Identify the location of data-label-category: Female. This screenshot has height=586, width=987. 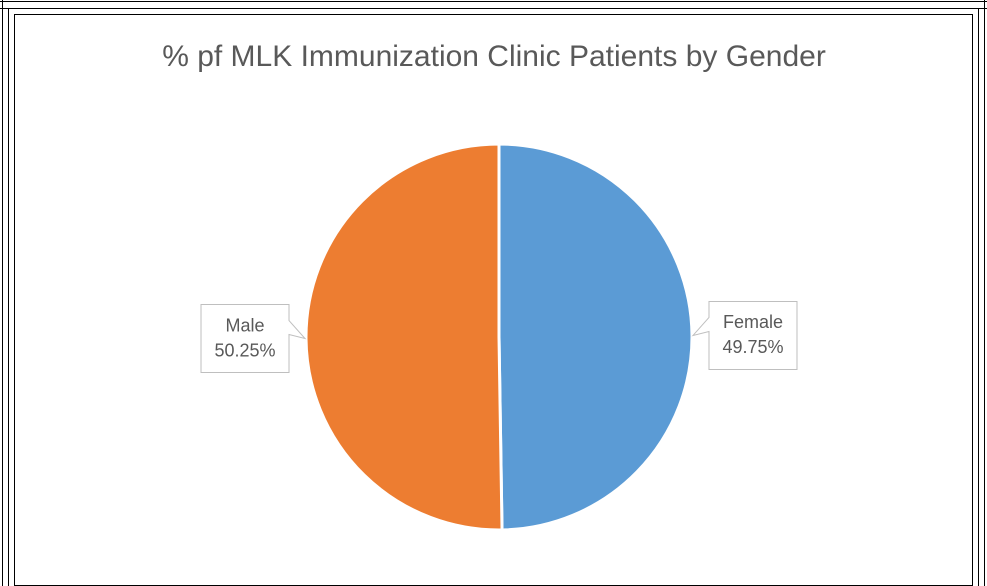
(753, 322).